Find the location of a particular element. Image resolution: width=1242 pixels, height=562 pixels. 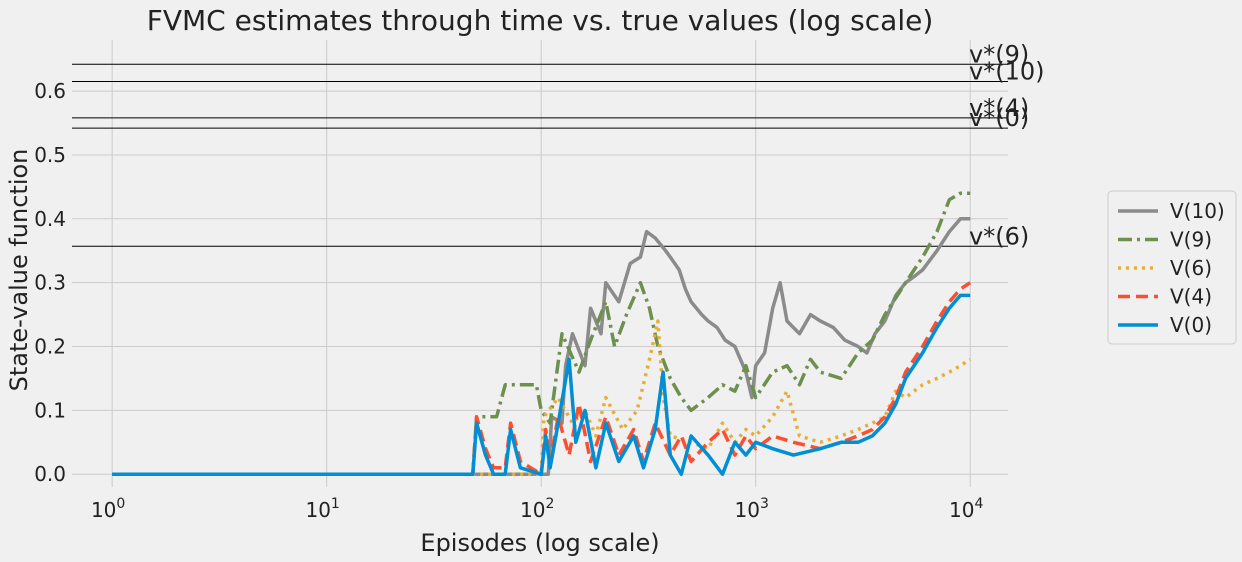

x-tick-label: 10² is located at coordinates (537, 509).